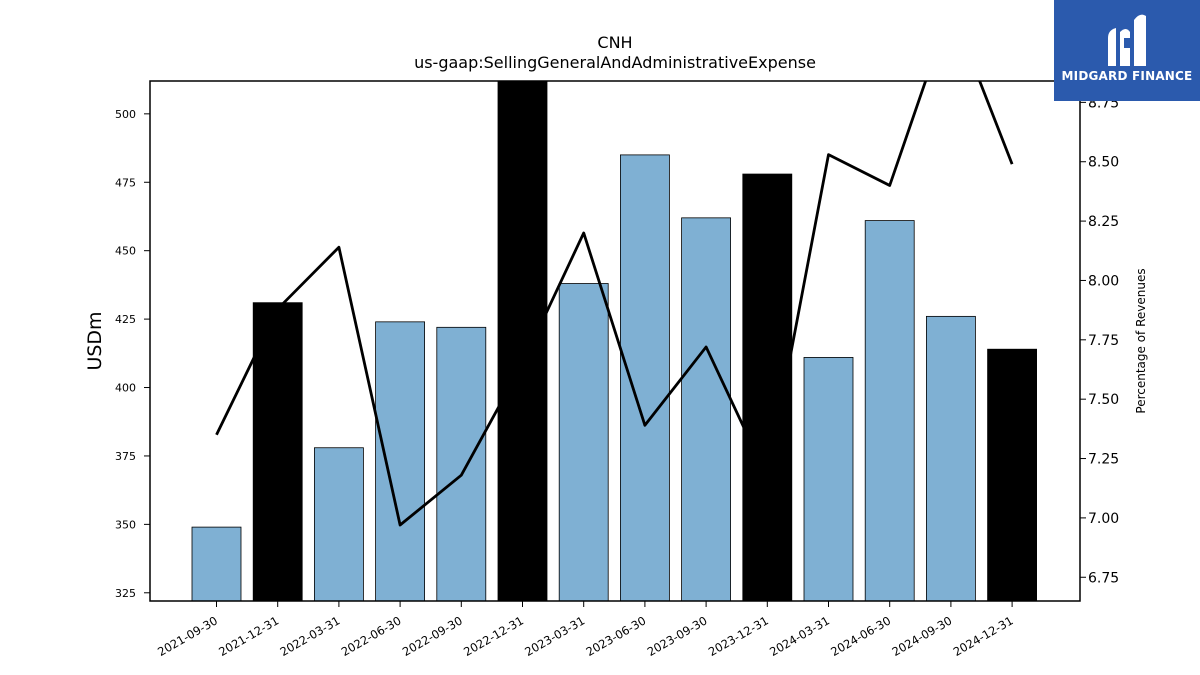  I want to click on x-tick-label: 2021-09-30, so click(187, 636).